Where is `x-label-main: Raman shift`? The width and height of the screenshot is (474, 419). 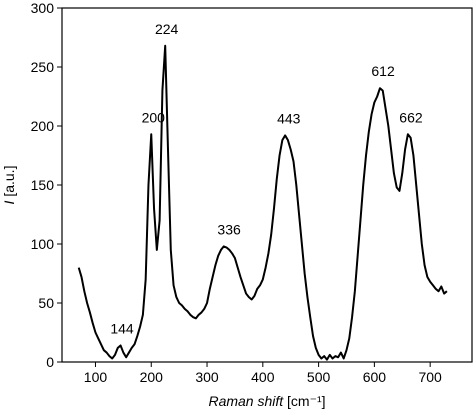 x-label-main: Raman shift is located at coordinates (246, 401).